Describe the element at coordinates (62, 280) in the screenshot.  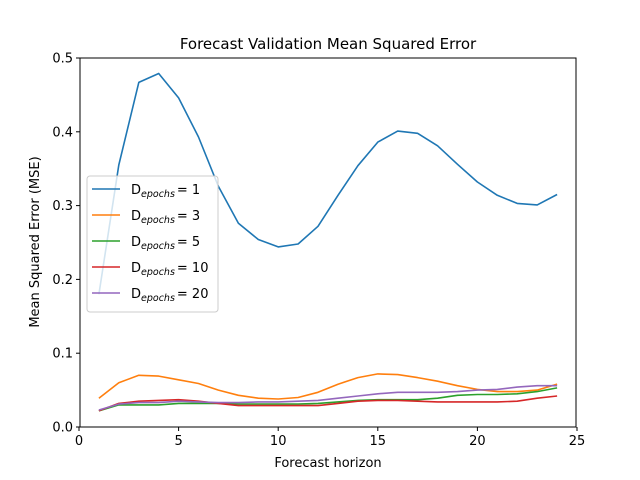
I see `y-tick-label: 0.2` at that location.